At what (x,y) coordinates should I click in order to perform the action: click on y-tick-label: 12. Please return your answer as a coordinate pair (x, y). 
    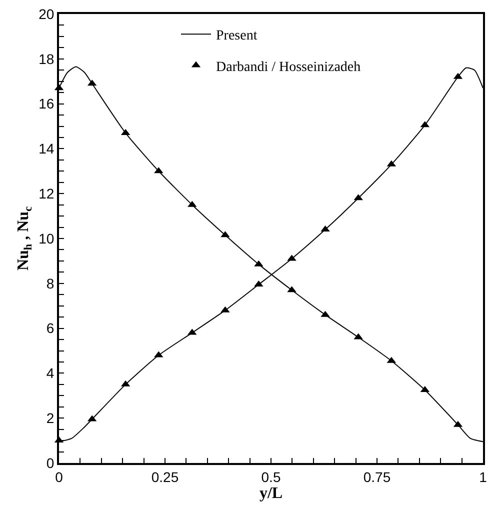
    Looking at the image, I should click on (46, 194).